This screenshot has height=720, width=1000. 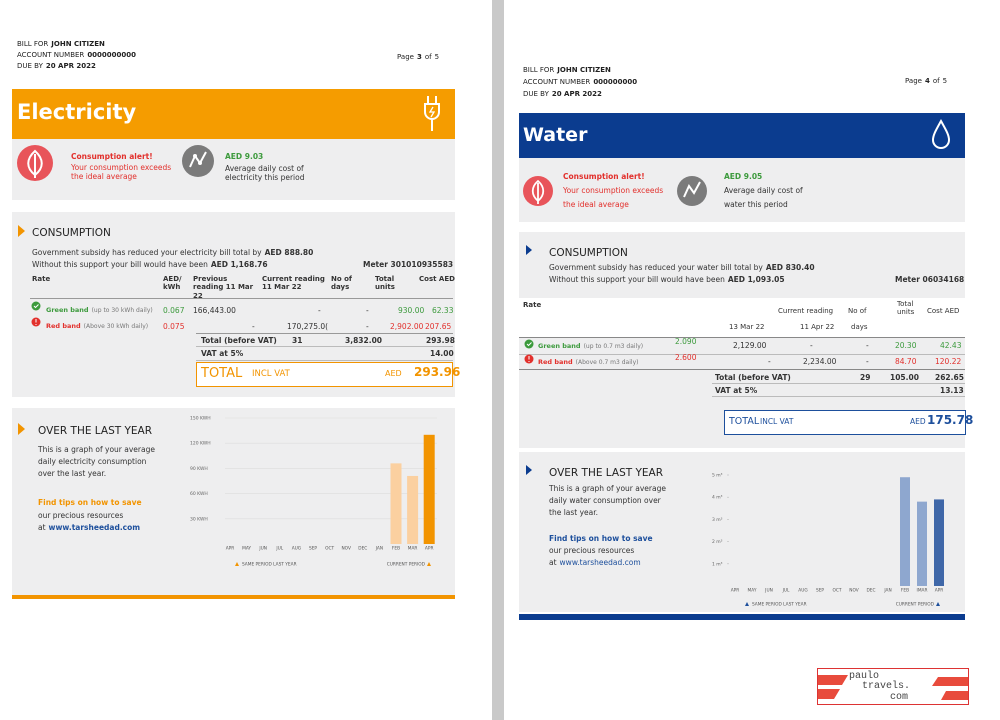 I want to click on account: 000000000, so click(x=615, y=82).